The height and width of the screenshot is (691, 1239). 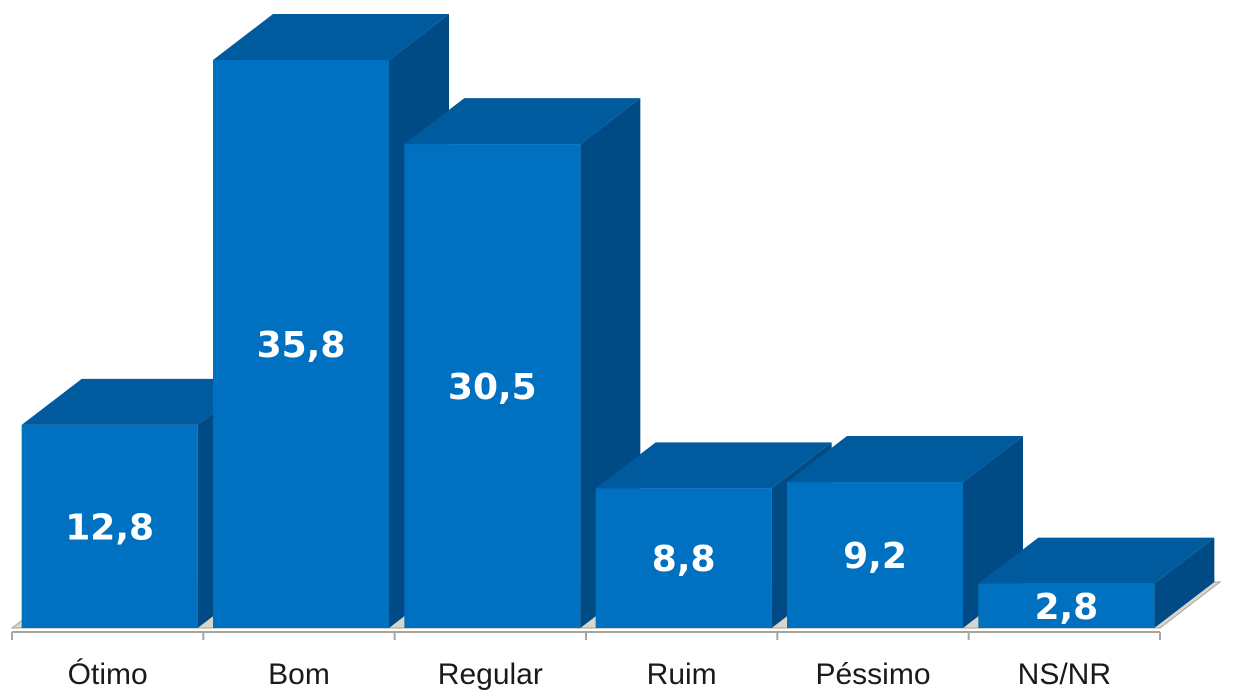 I want to click on value-label: 9,2, so click(x=875, y=556).